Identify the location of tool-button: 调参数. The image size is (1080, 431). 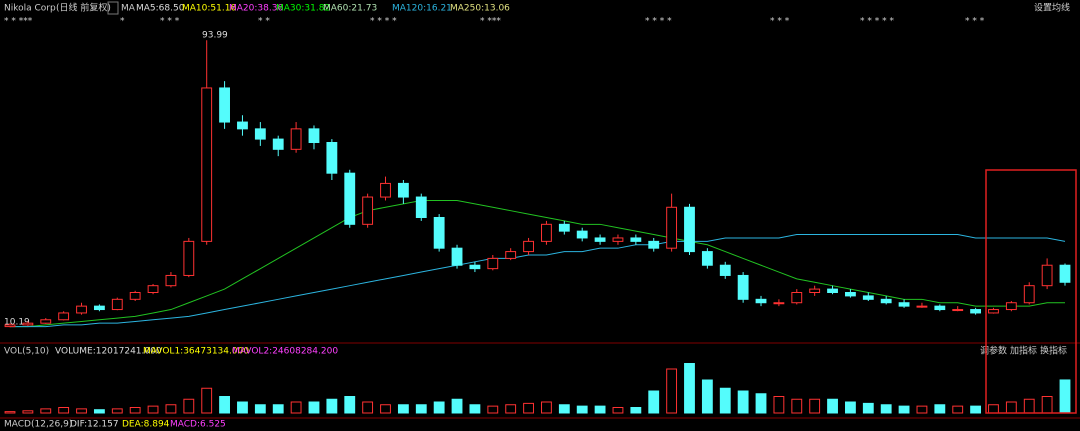
(993, 351).